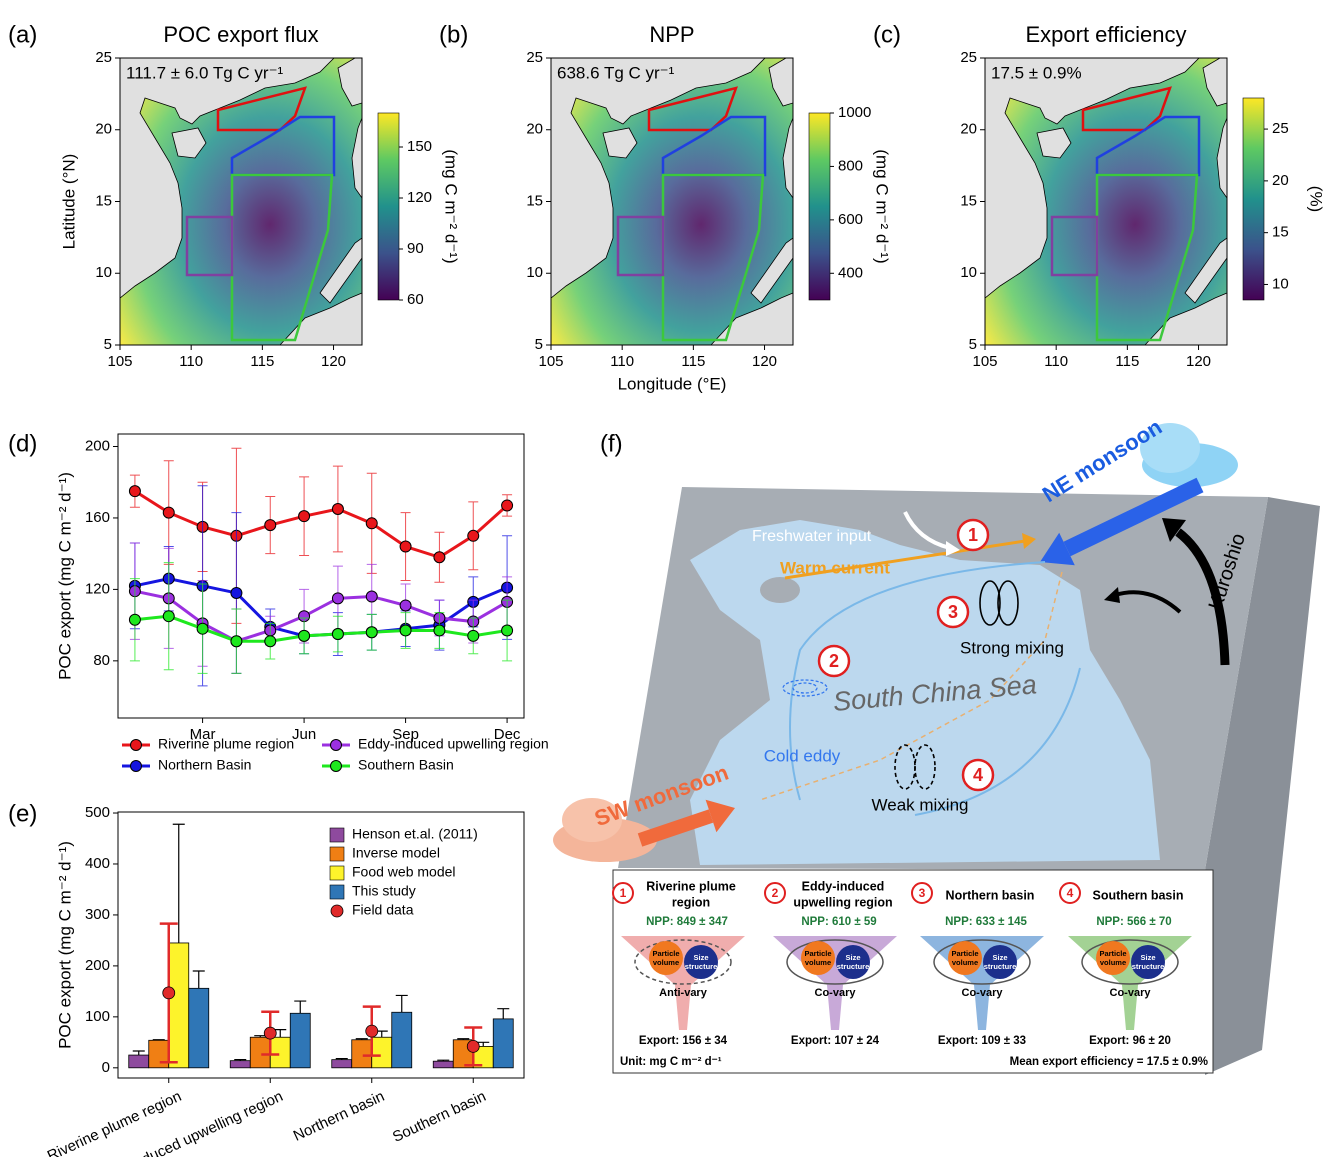  What do you see at coordinates (205, 72) in the screenshot?
I see `map-annotation: 111.7 ± 6.0 Tg C yr⁻¹` at bounding box center [205, 72].